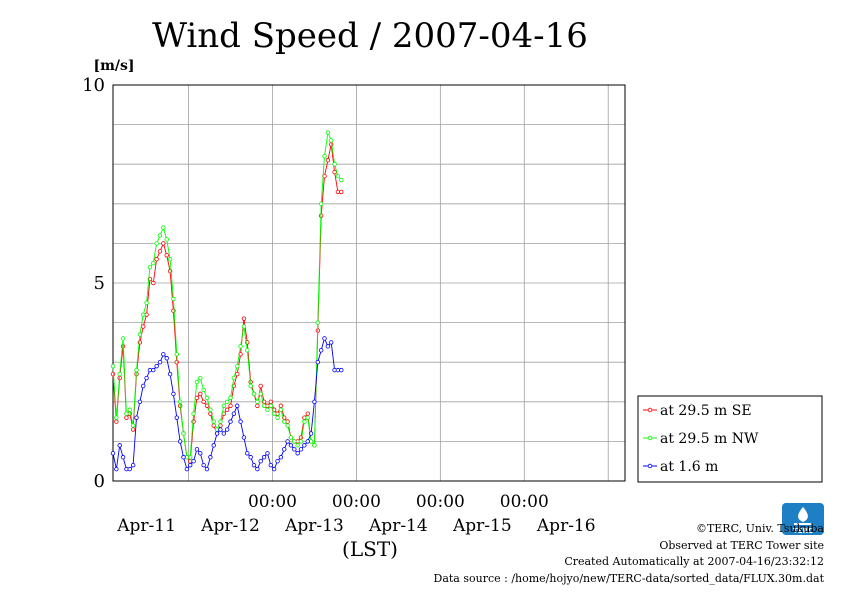 This screenshot has height=595, width=842. What do you see at coordinates (272, 502) in the screenshot?
I see `x-tick-label: 00:00` at bounding box center [272, 502].